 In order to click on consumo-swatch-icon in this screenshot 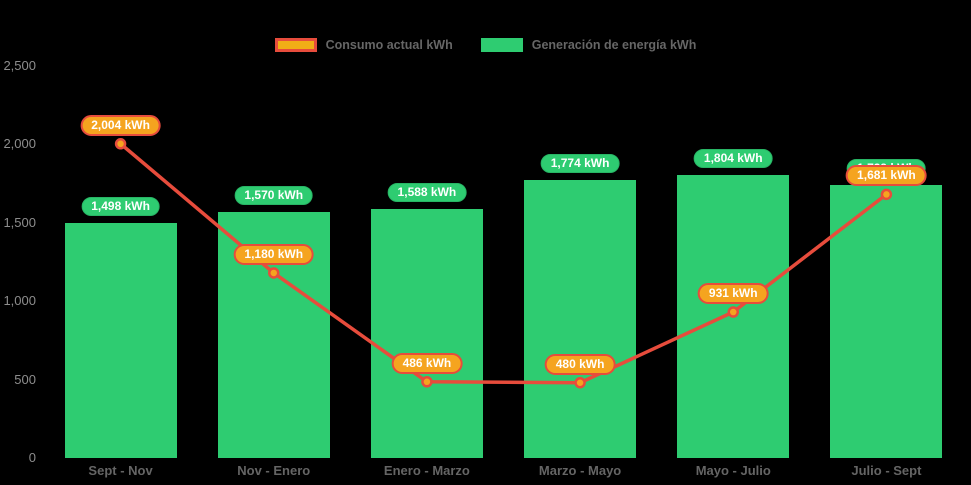, I will do `click(295, 45)`.